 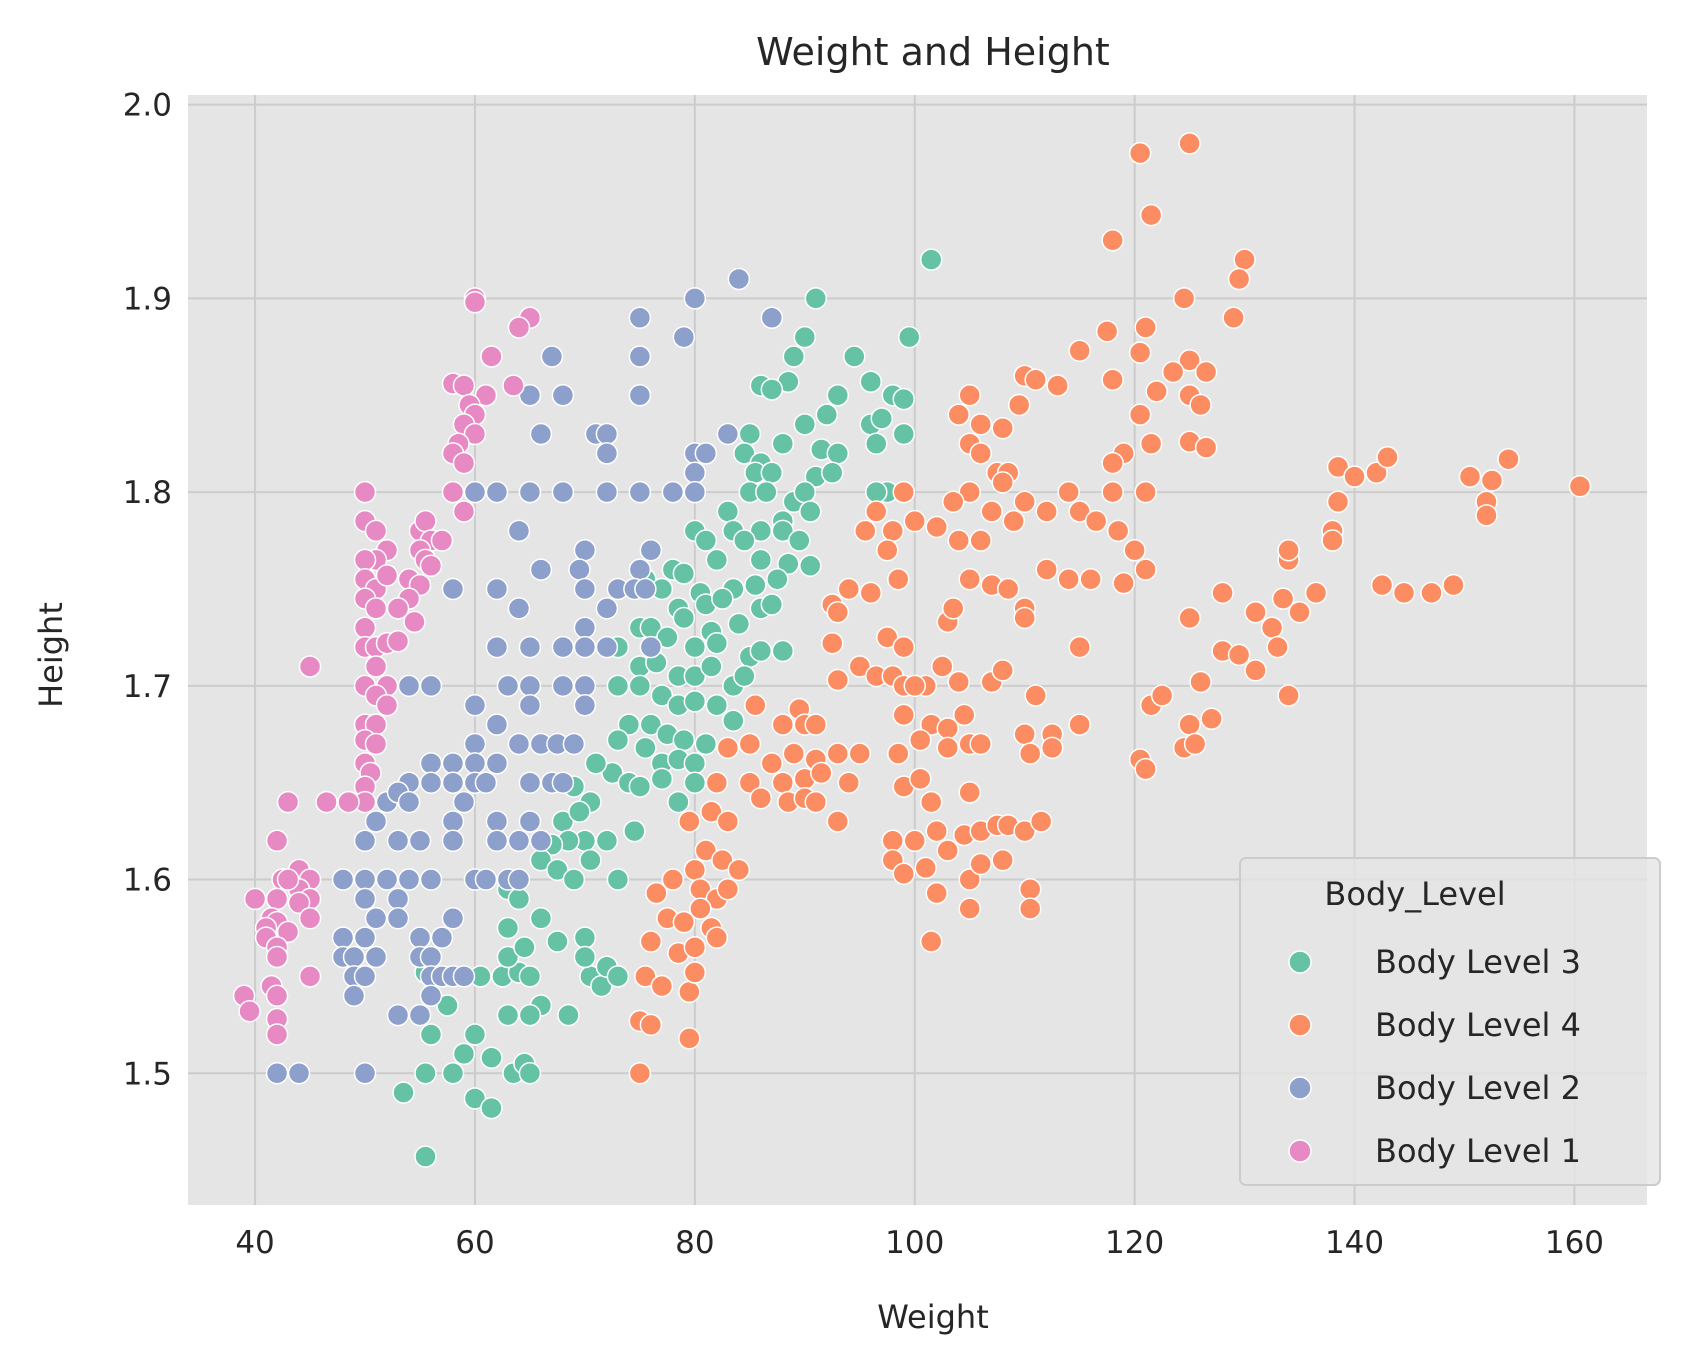 I want to click on x-tick-label: 40, so click(x=254, y=1243).